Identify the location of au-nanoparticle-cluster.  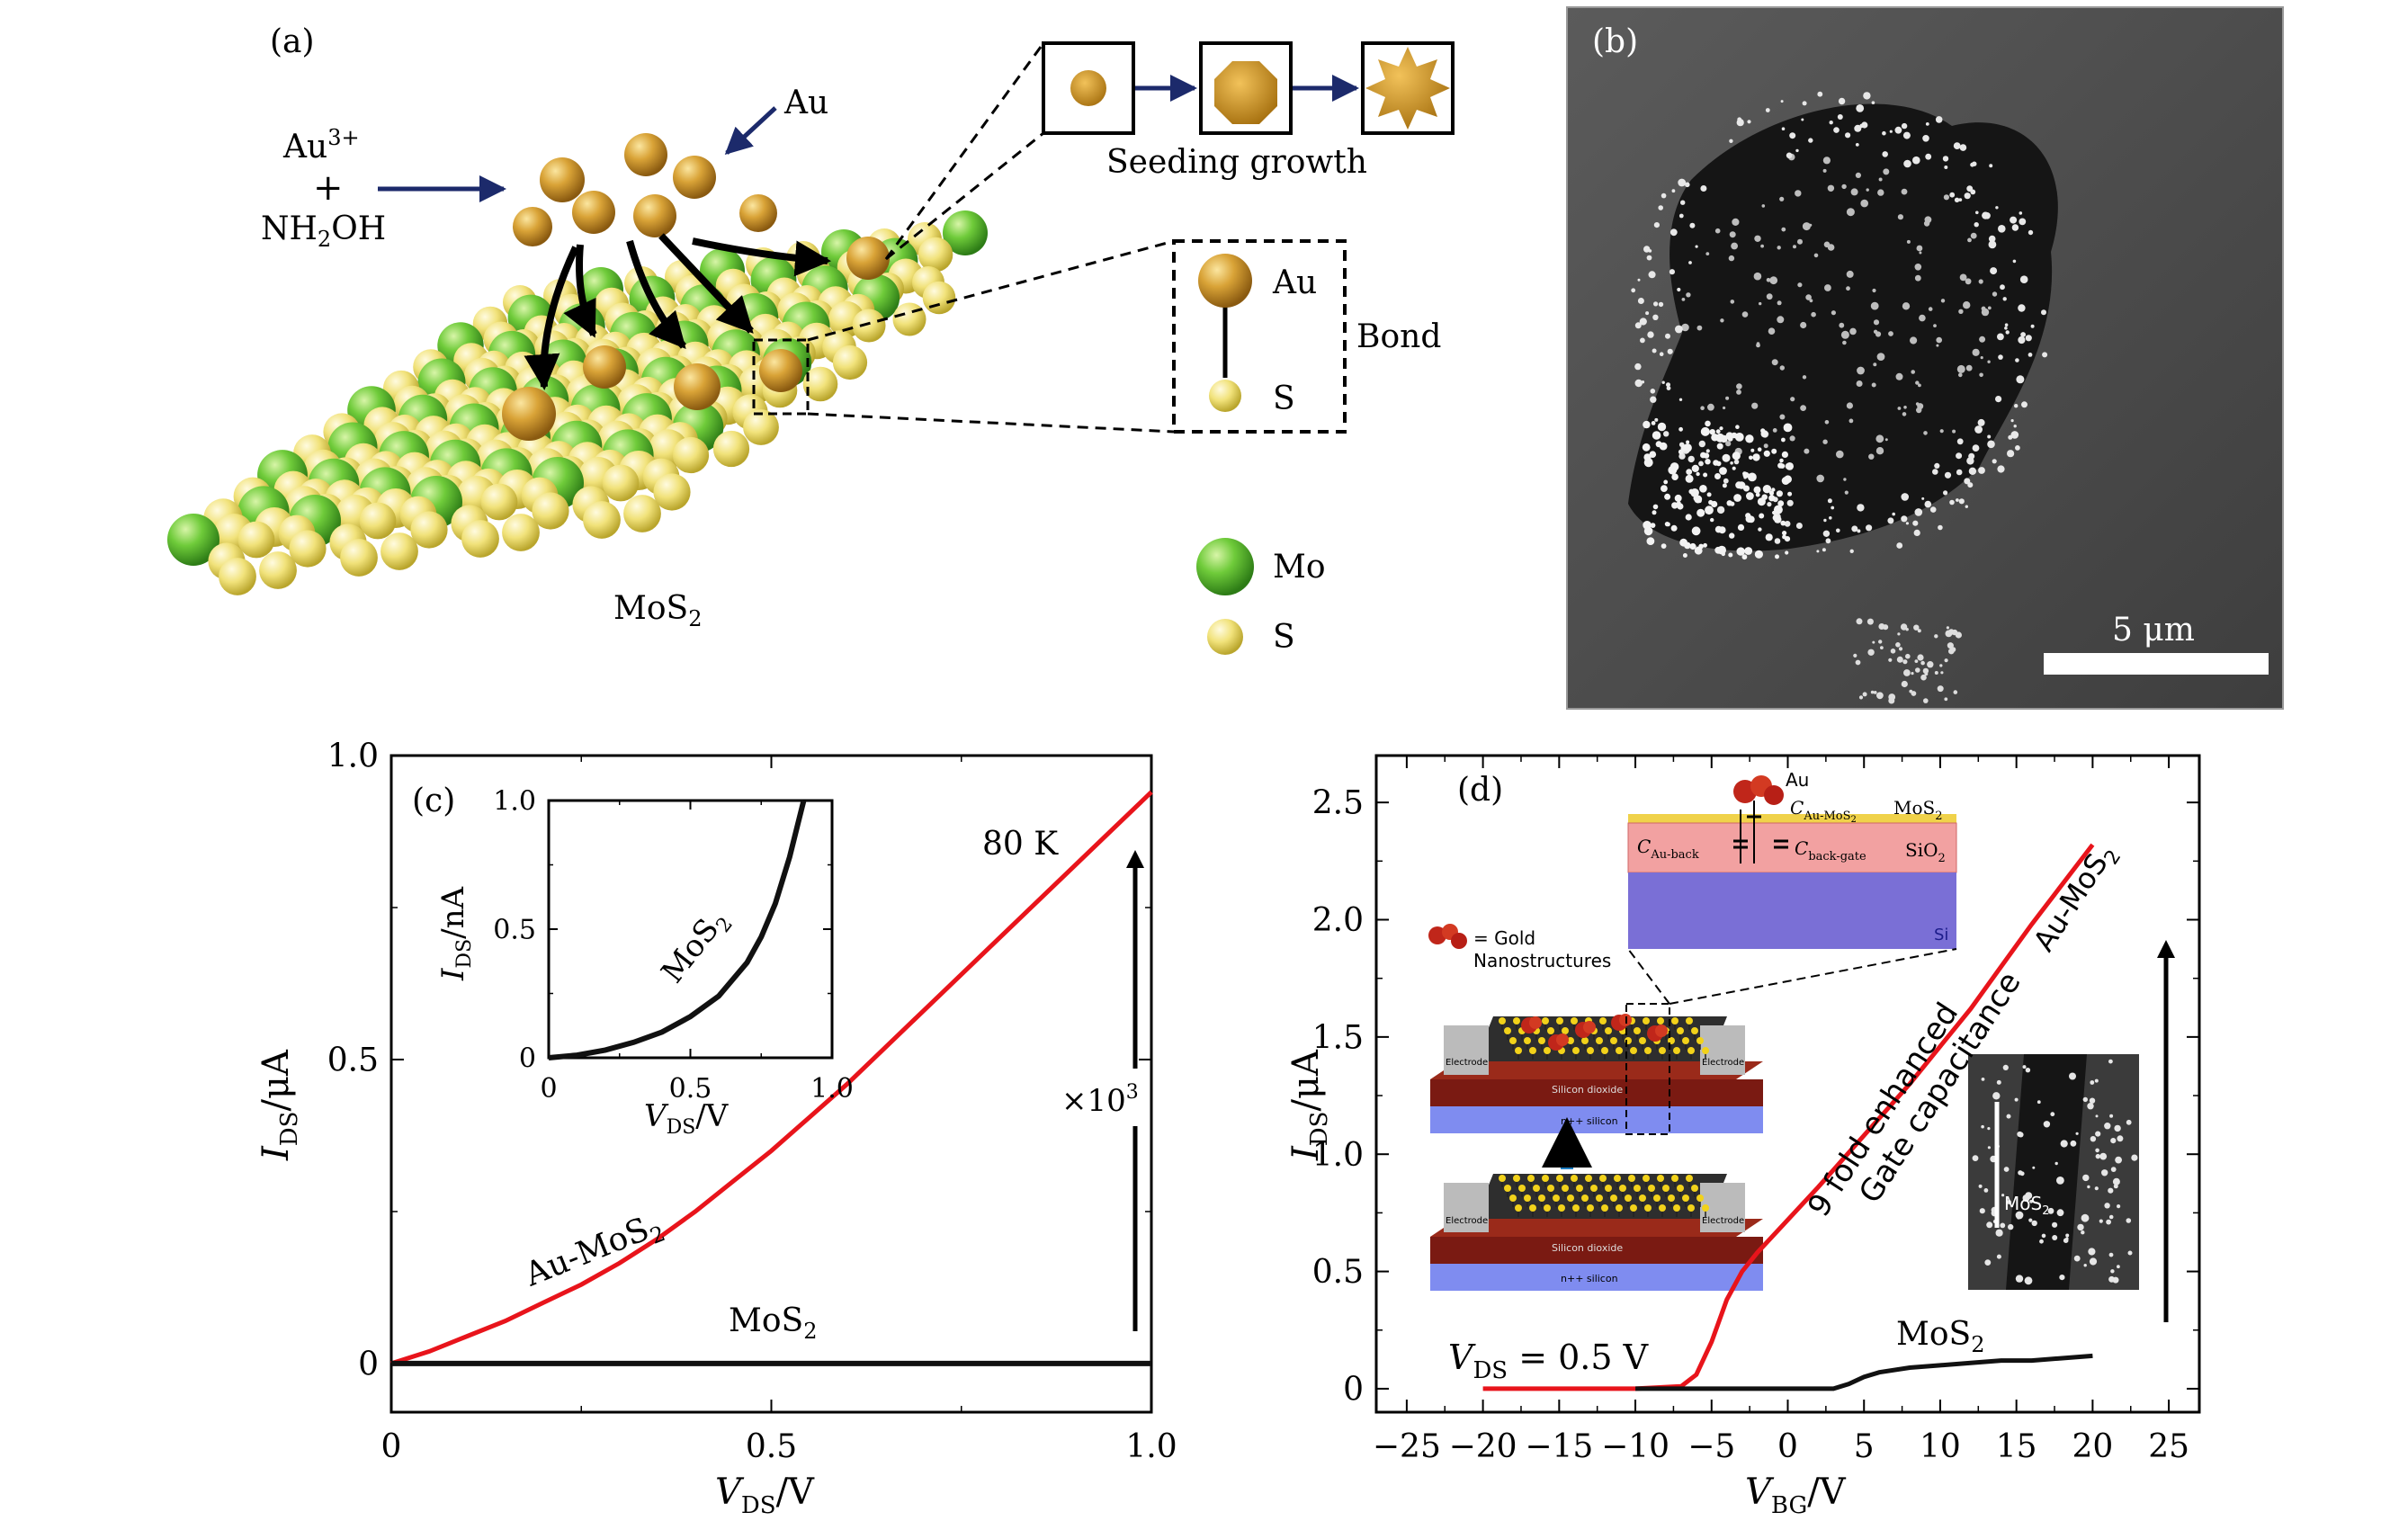
(701, 206).